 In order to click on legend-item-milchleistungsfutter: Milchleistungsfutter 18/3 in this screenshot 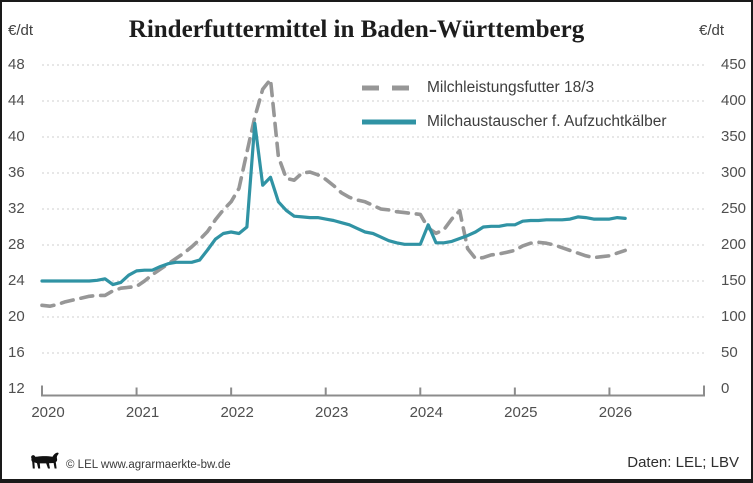, I will do `click(513, 88)`.